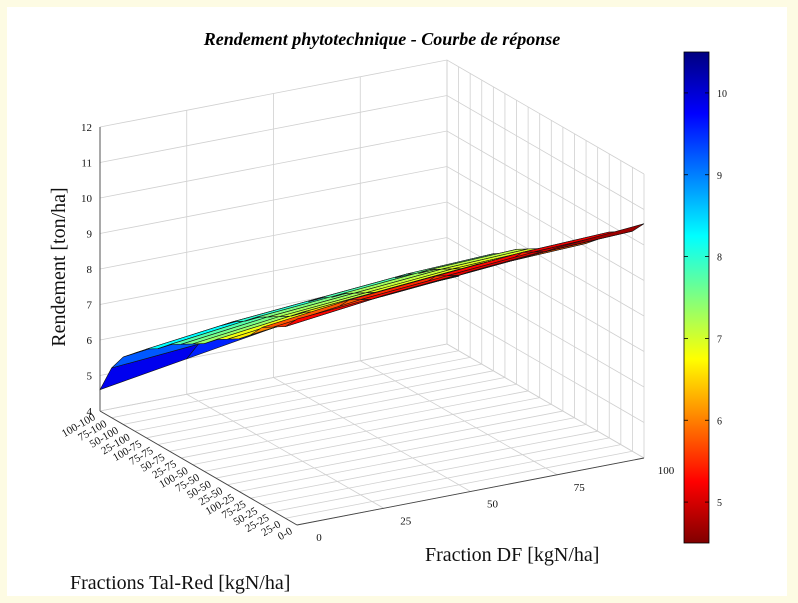 The height and width of the screenshot is (603, 798). I want to click on y-axis-line, so click(198, 468).